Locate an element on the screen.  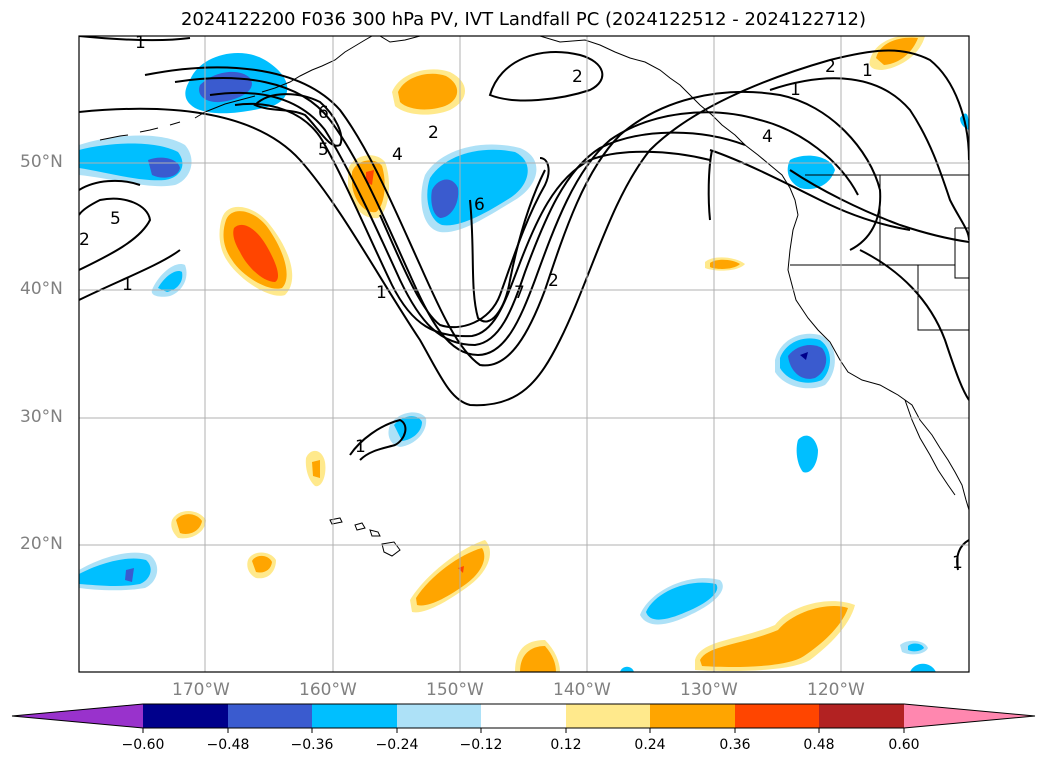
colorbar-extend-low is located at coordinates (77, 716).